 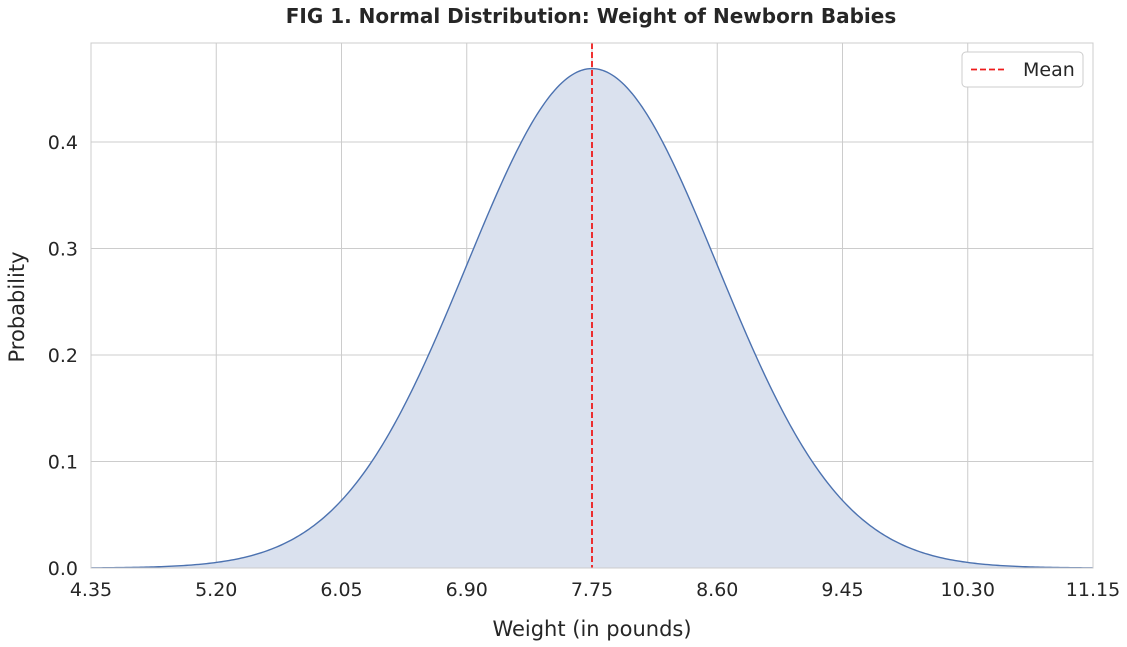 I want to click on legend-mean-label: Mean, so click(x=1049, y=70).